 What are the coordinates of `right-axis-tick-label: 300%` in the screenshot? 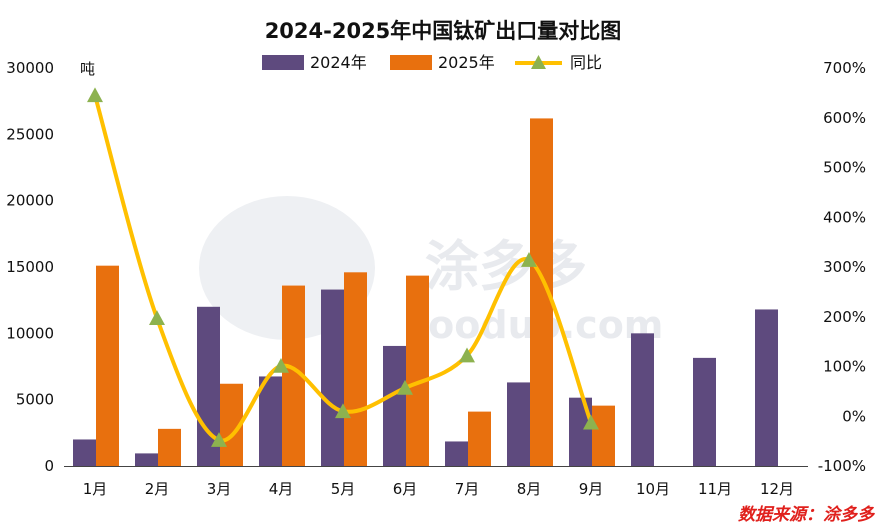 It's located at (844, 267).